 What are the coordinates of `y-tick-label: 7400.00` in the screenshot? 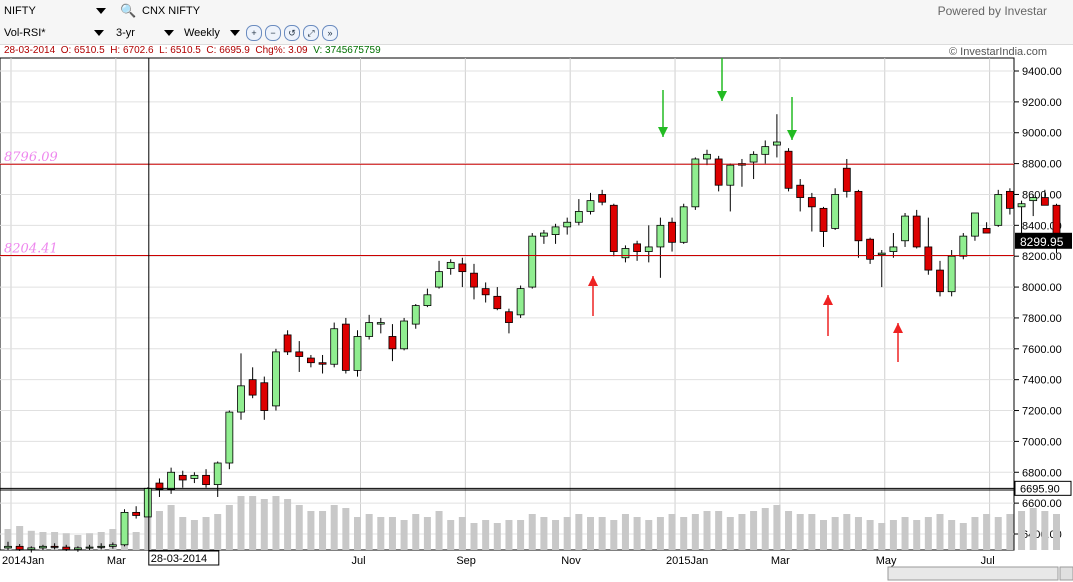 It's located at (1042, 381).